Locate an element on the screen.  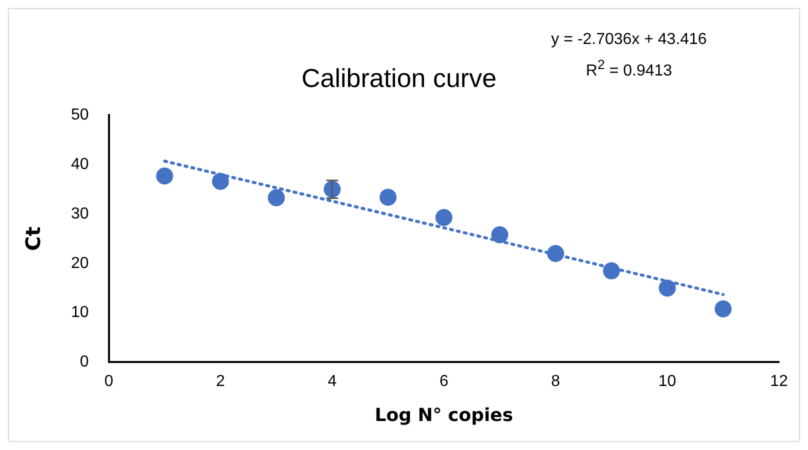
x-tick-label: 0 is located at coordinates (109, 381).